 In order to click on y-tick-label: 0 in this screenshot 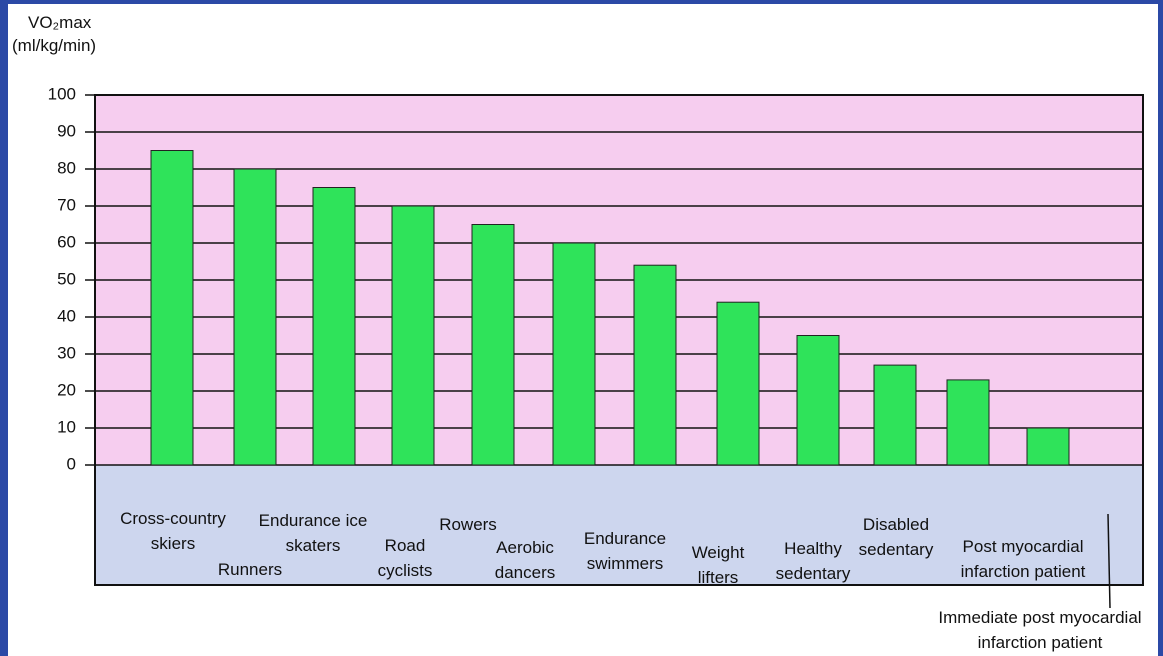, I will do `click(71, 463)`.